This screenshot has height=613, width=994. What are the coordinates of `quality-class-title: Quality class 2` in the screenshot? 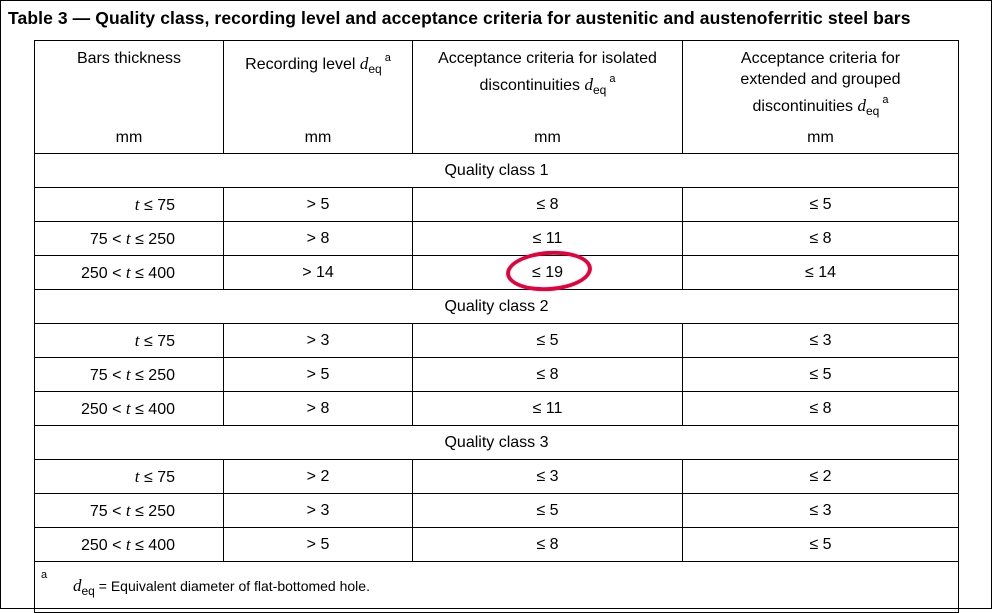 It's located at (496, 306).